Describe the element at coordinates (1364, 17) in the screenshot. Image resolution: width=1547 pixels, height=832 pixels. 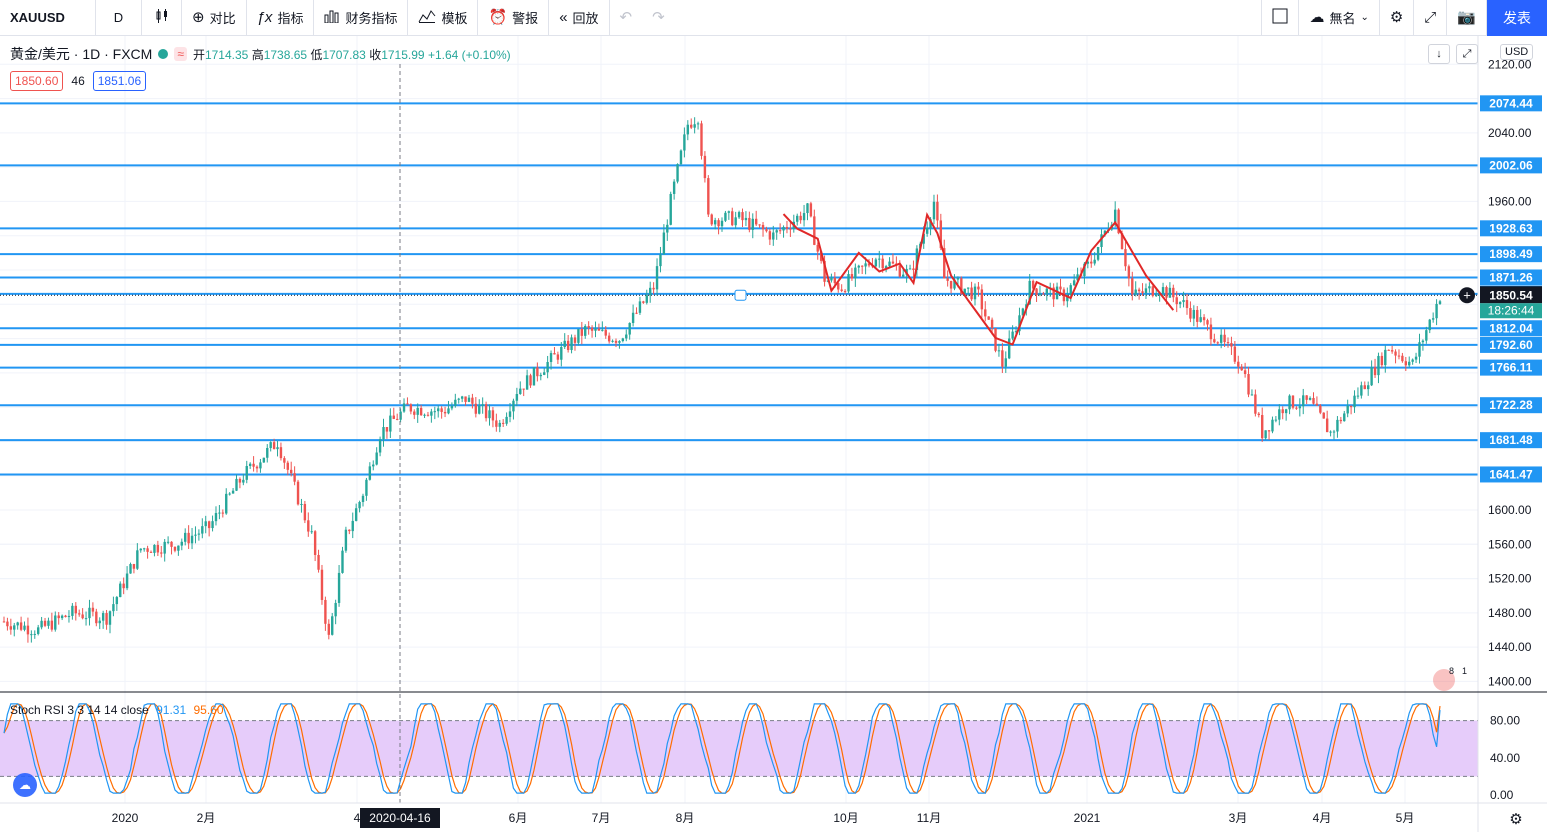
I see `chevron-down-icon: ⌄` at that location.